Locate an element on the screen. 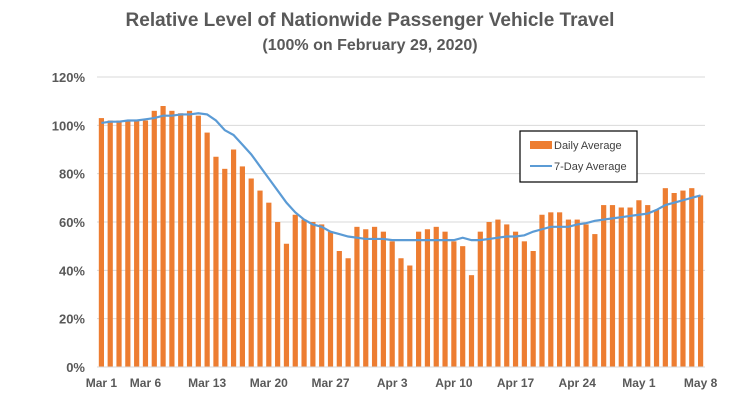 This screenshot has height=400, width=740. x-tick-label: Apr 3 is located at coordinates (392, 383).